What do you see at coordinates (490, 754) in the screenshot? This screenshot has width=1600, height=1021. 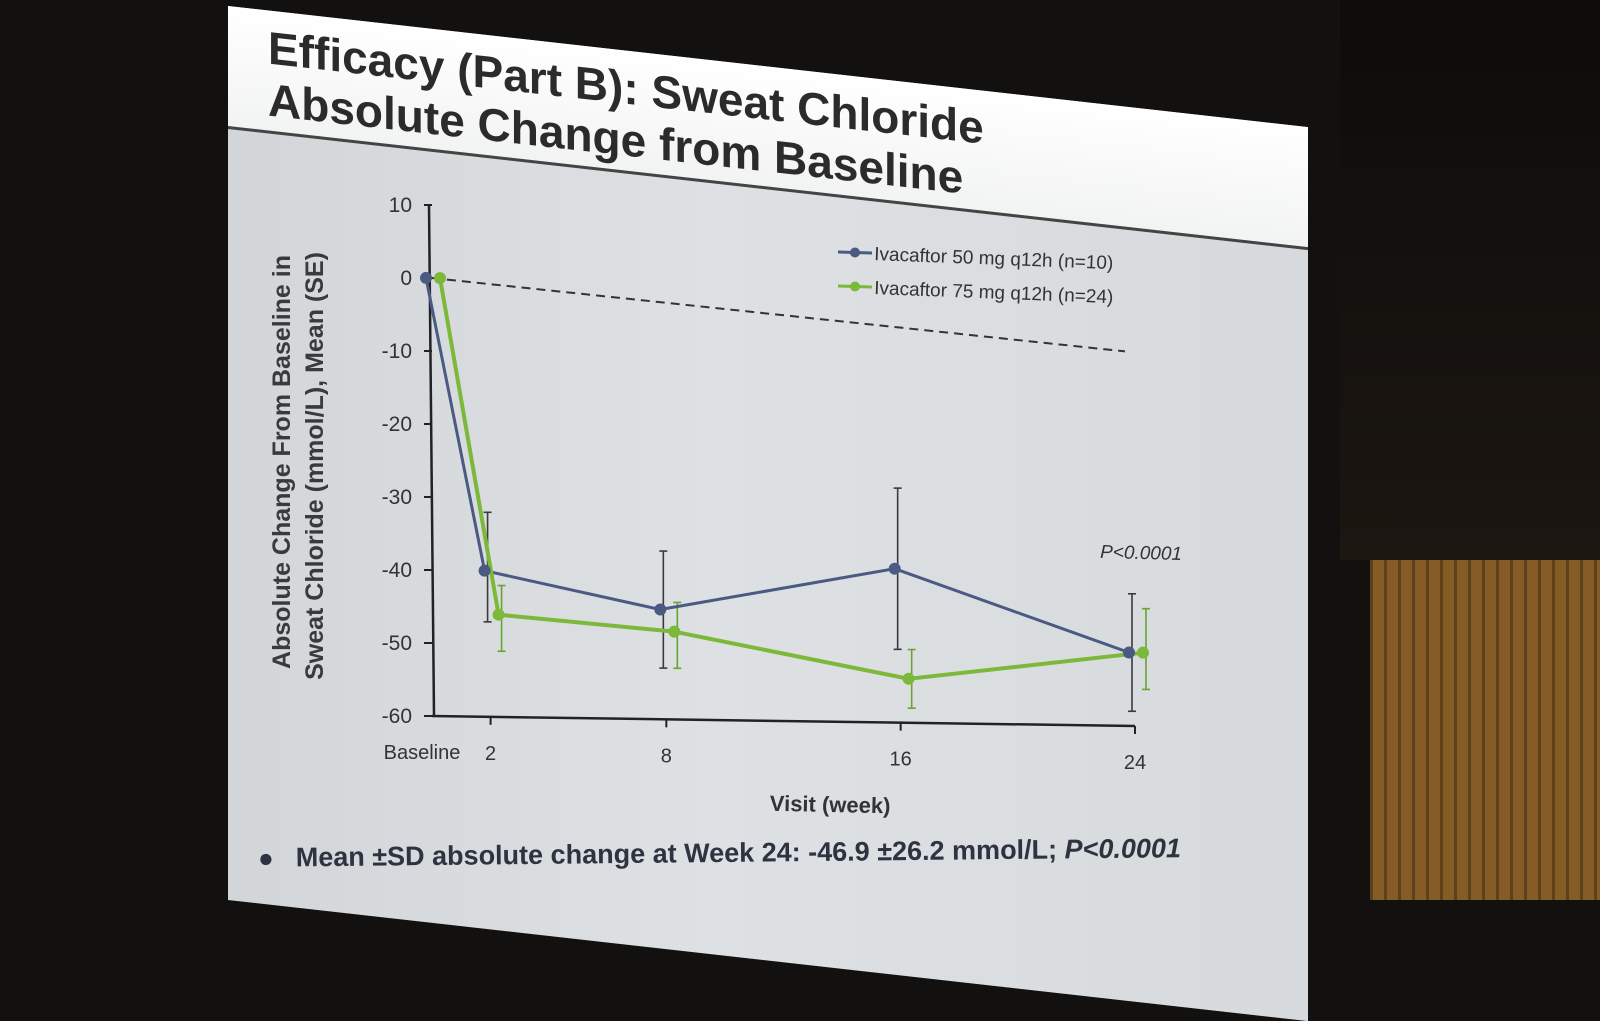 I see `x-tick-label: 2` at bounding box center [490, 754].